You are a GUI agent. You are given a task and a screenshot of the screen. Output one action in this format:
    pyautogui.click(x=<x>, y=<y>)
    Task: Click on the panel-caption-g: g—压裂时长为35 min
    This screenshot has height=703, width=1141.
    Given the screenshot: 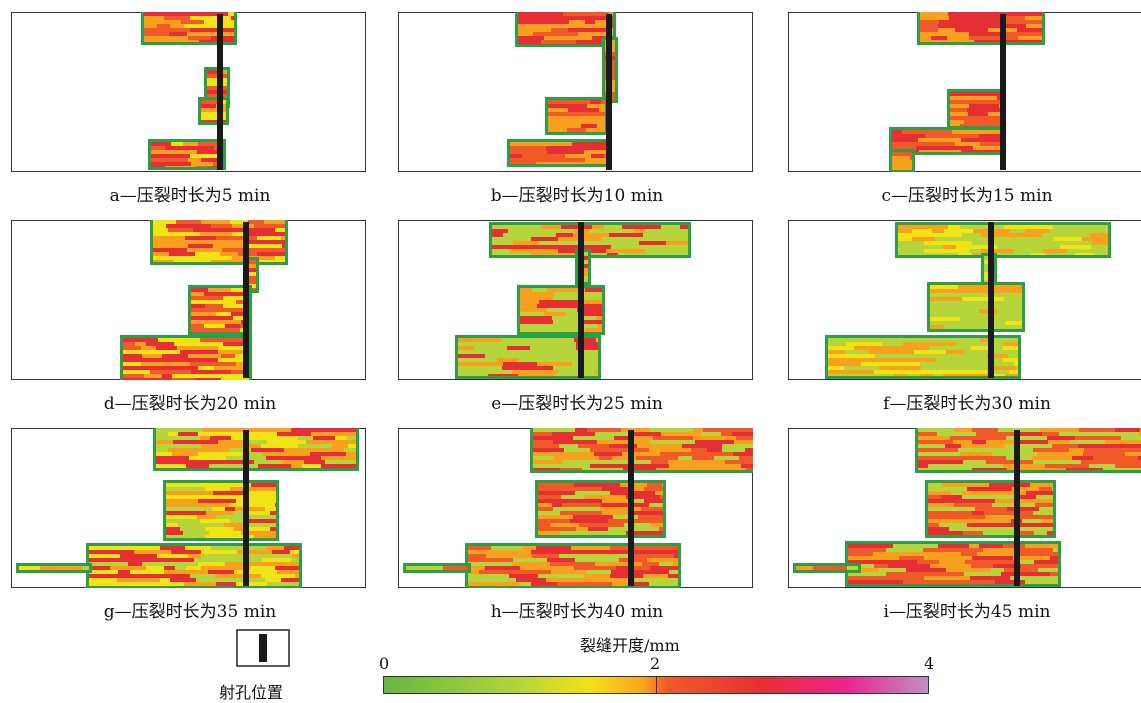 What is the action you would take?
    pyautogui.click(x=190, y=609)
    